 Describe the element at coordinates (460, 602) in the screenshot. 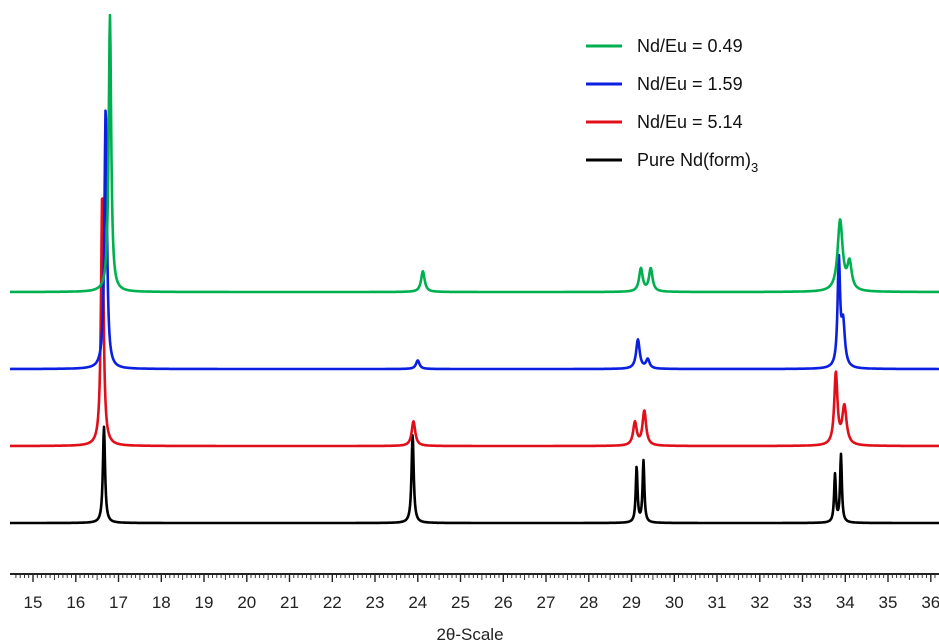

I see `x-tick-label: 25` at that location.